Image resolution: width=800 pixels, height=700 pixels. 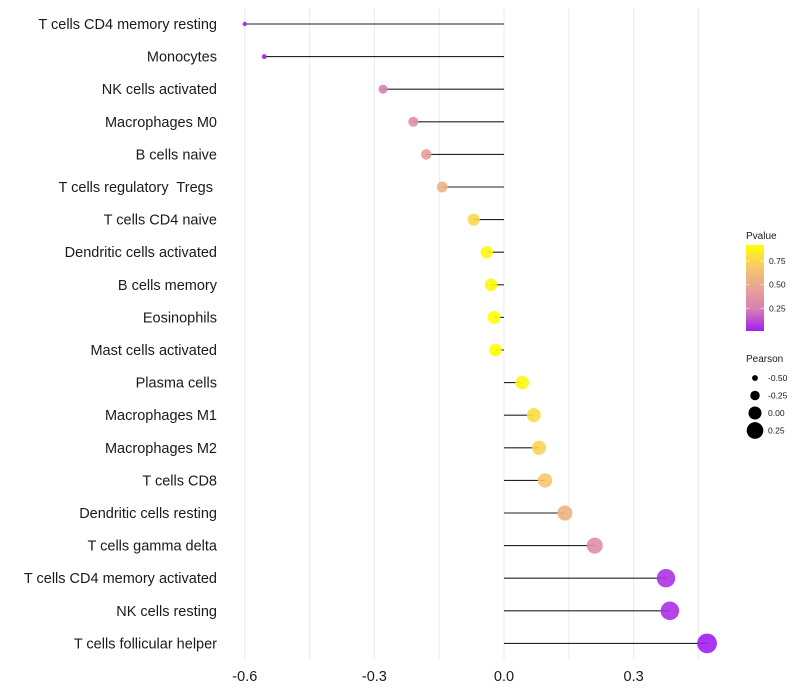 I want to click on y-tick-label: Plasma cells, so click(x=176, y=384).